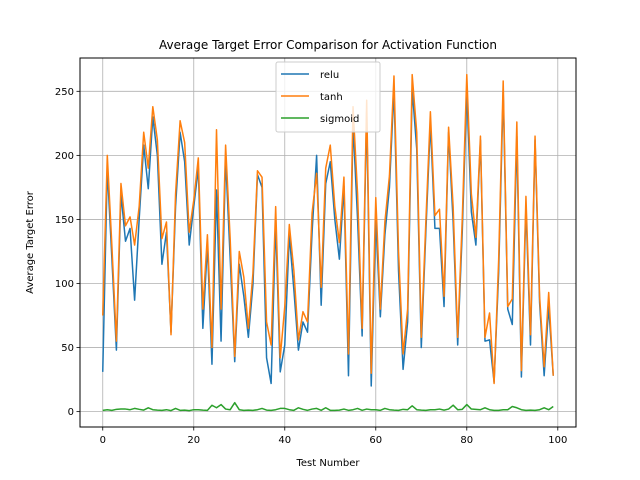 Image resolution: width=640 pixels, height=480 pixels. I want to click on x-tick-label: 60, so click(375, 440).